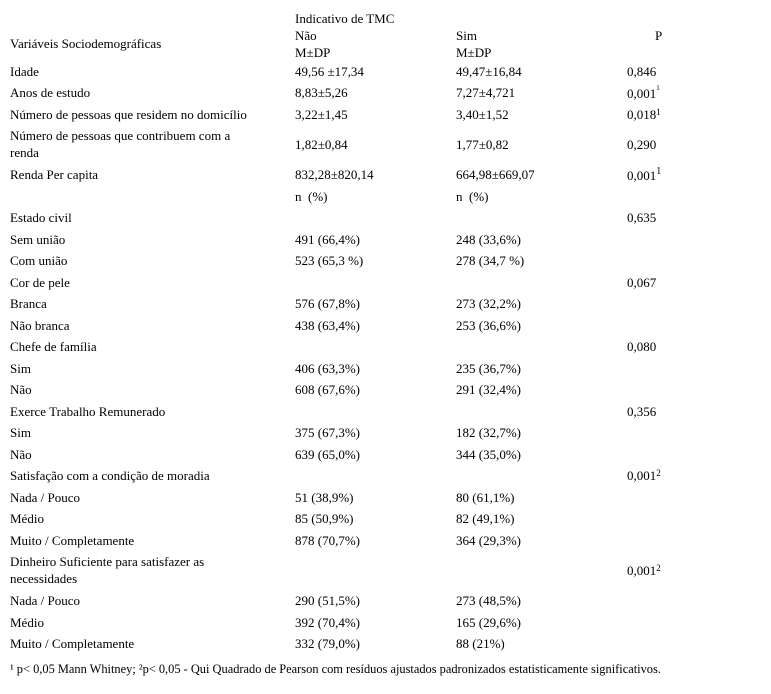  I want to click on subheader-row: M±DP M±DP, so click(386, 52).